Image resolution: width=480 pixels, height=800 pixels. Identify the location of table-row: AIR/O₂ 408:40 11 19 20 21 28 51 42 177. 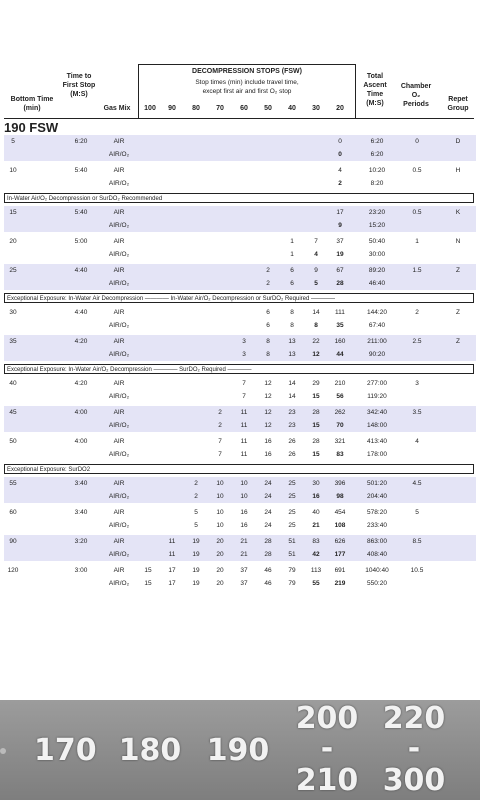
(240, 554).